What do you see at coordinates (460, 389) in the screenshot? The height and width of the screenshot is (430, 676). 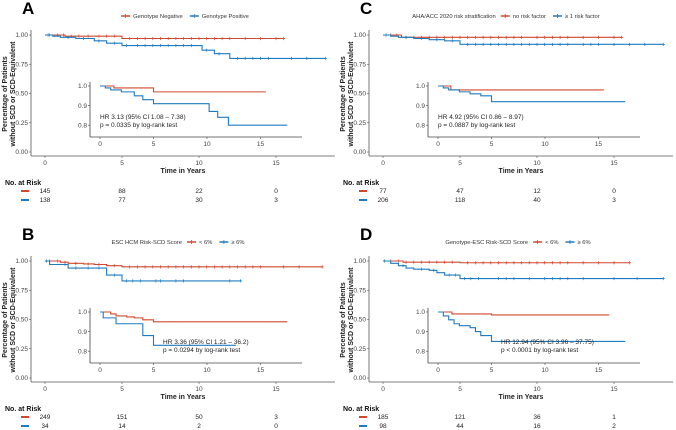 I see `x-tick-label: 5` at bounding box center [460, 389].